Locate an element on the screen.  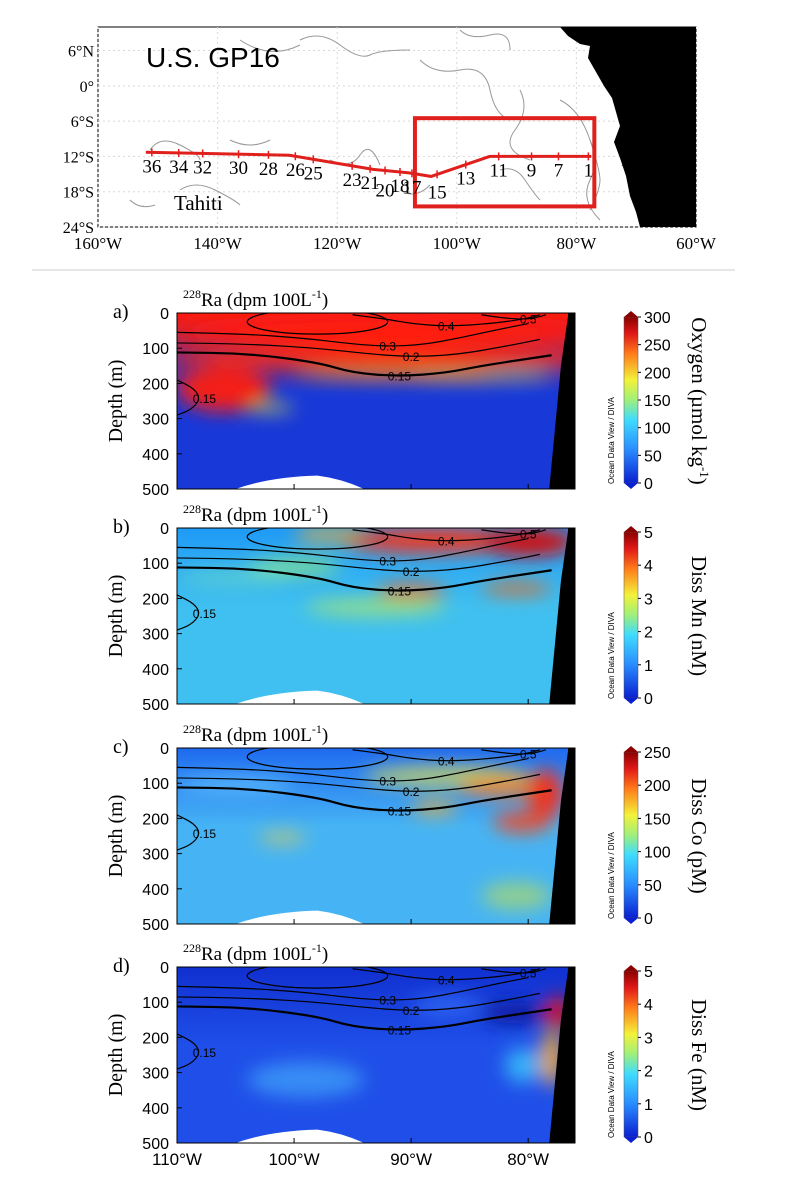
station-label: 1 is located at coordinates (589, 170).